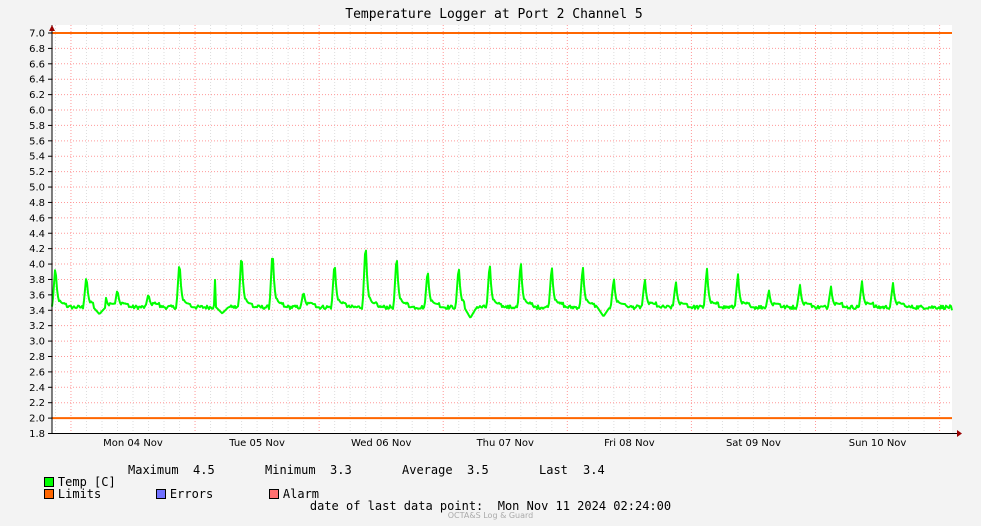 The width and height of the screenshot is (981, 526). What do you see at coordinates (37, 372) in the screenshot?
I see `y-tick-label: 2.6` at bounding box center [37, 372].